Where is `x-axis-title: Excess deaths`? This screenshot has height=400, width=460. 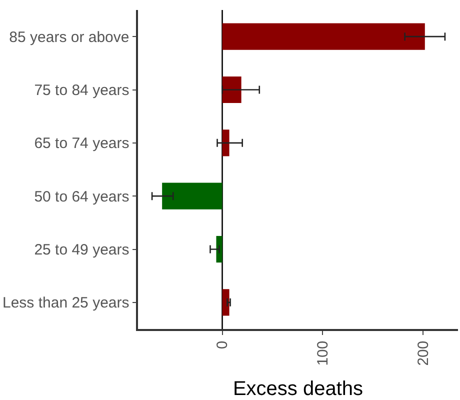
x-axis-title: Excess deaths is located at coordinates (298, 389).